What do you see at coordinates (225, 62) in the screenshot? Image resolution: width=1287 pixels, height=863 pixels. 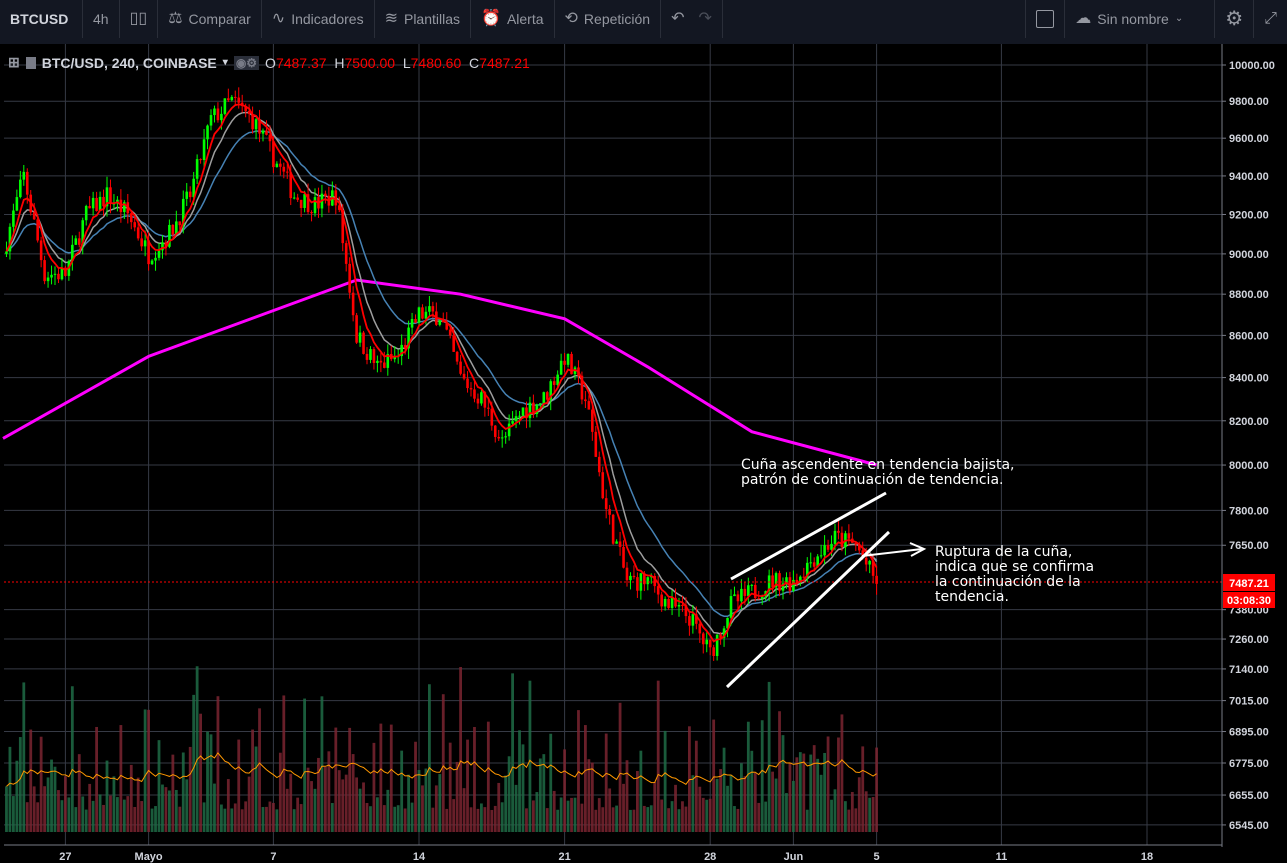 I see `caret-down-icon: ▾` at bounding box center [225, 62].